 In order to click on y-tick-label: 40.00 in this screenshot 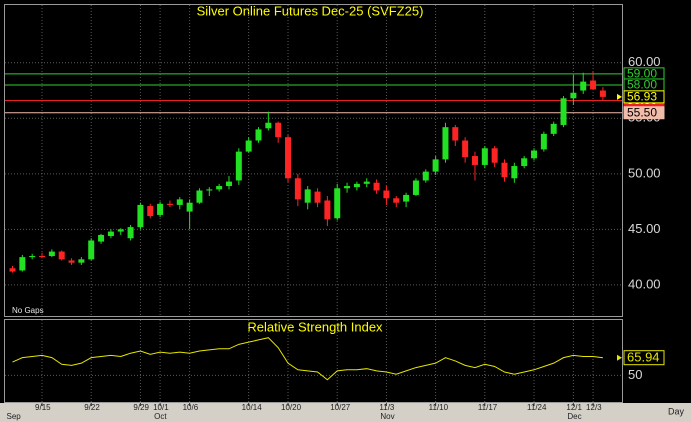, I will do `click(644, 283)`.